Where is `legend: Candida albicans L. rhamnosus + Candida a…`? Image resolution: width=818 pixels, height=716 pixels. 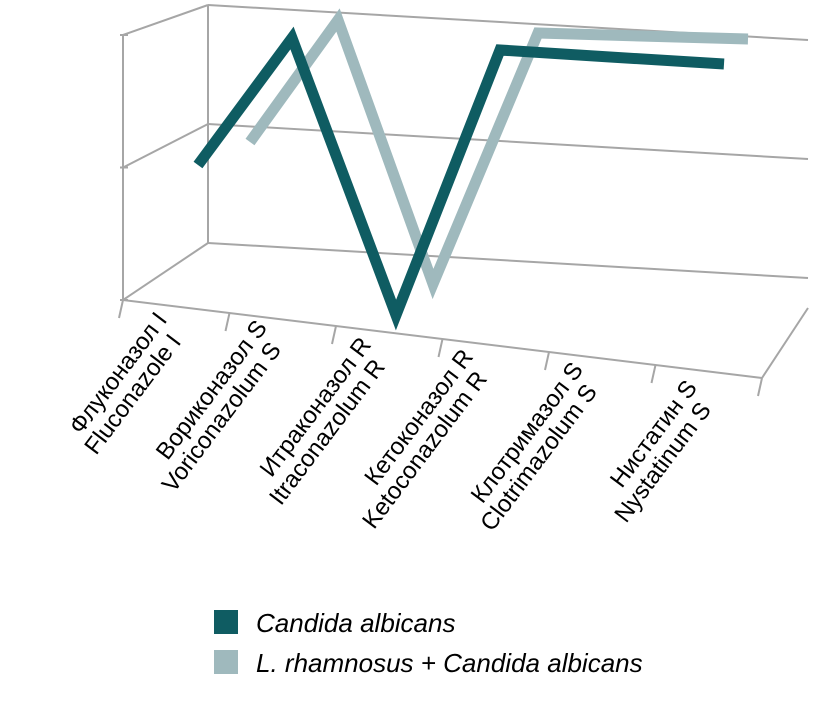
legend: Candida albicans L. rhamnosus + Candida a… is located at coordinates (428, 643).